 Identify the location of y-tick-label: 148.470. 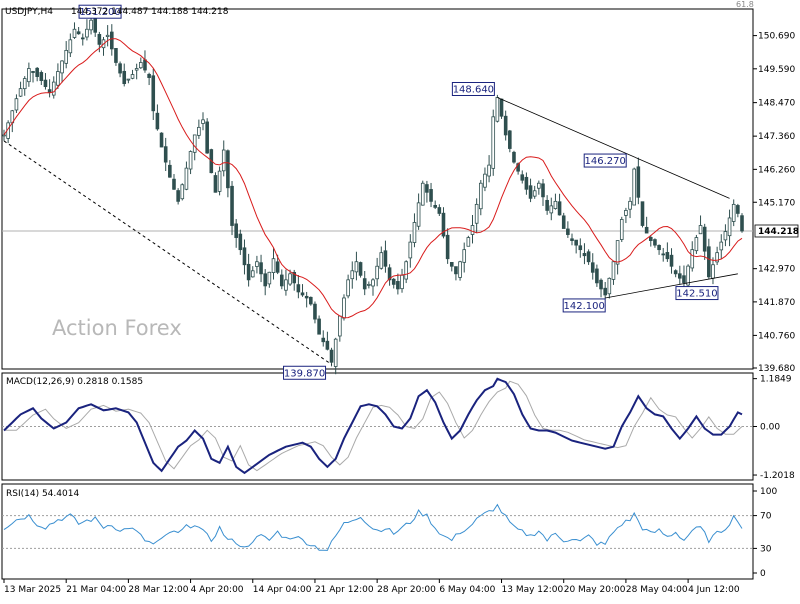
(776, 104).